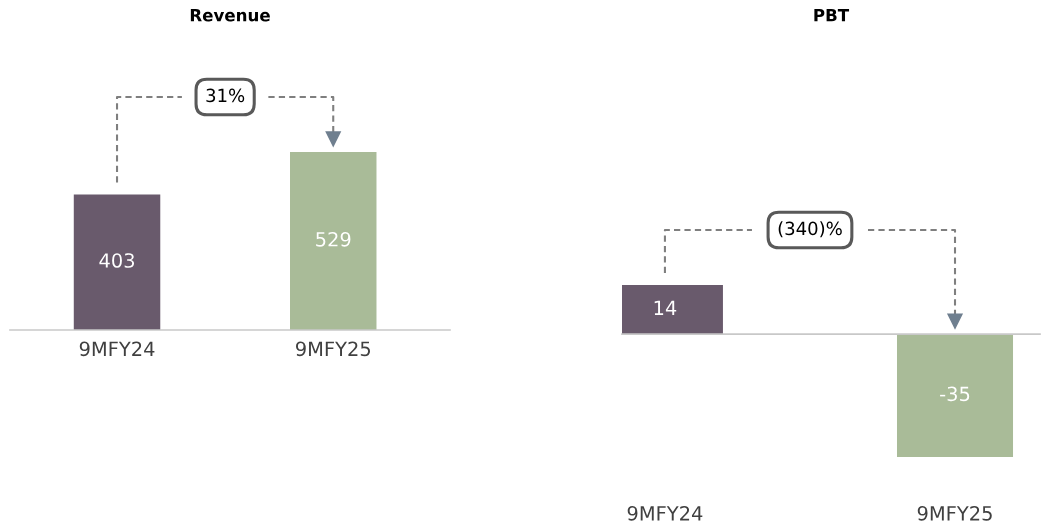 This screenshot has width=1051, height=525. Describe the element at coordinates (230, 15) in the screenshot. I see `chart-title: Revenue` at that location.